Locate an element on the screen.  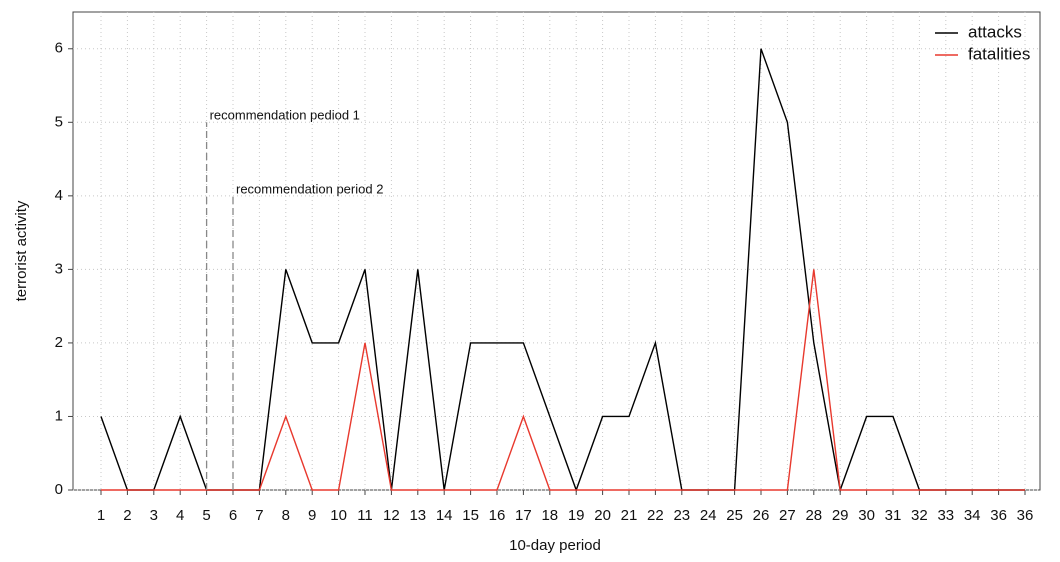
x-tick-label: 5 is located at coordinates (206, 515).